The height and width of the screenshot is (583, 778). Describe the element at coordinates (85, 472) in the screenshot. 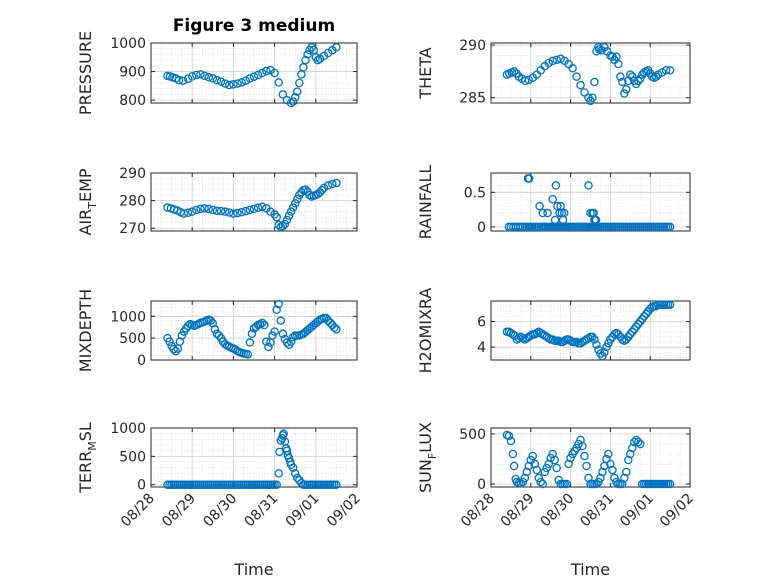

I see `y-axis-label-main: TERR` at that location.